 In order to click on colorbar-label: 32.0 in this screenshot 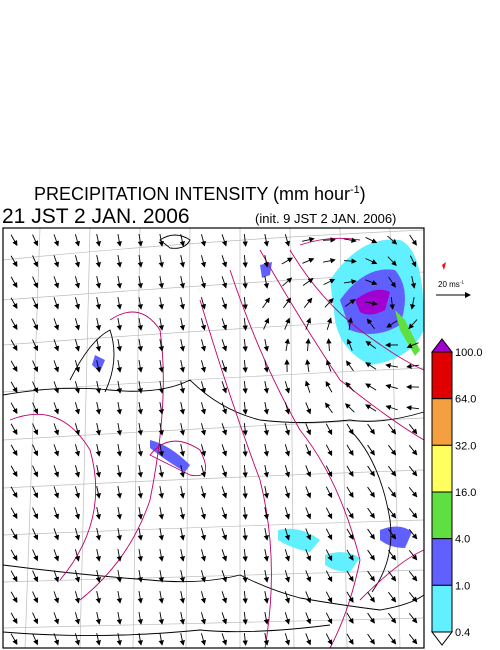, I will do `click(465, 446)`.